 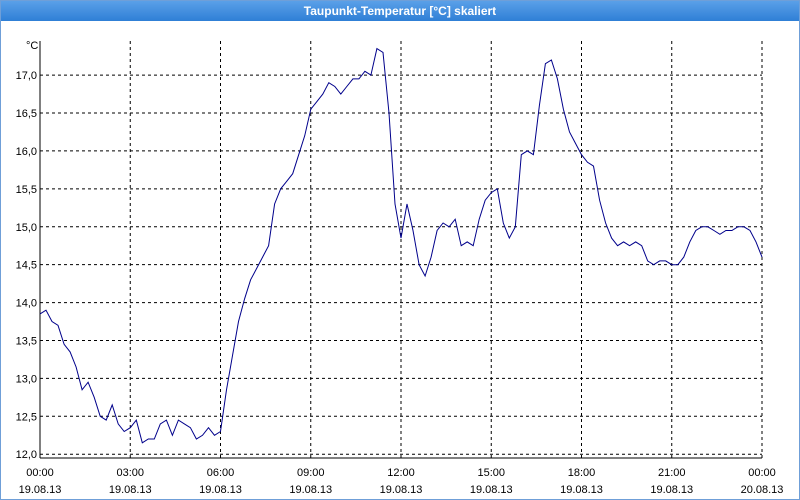 I want to click on chart-title: Taupunkt-Temperatur [°C] skaliert, so click(x=400, y=11).